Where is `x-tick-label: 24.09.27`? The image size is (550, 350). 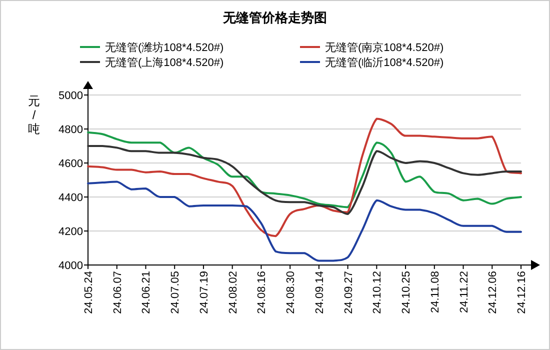 x-tick-label: 24.09.27 is located at coordinates (348, 292).